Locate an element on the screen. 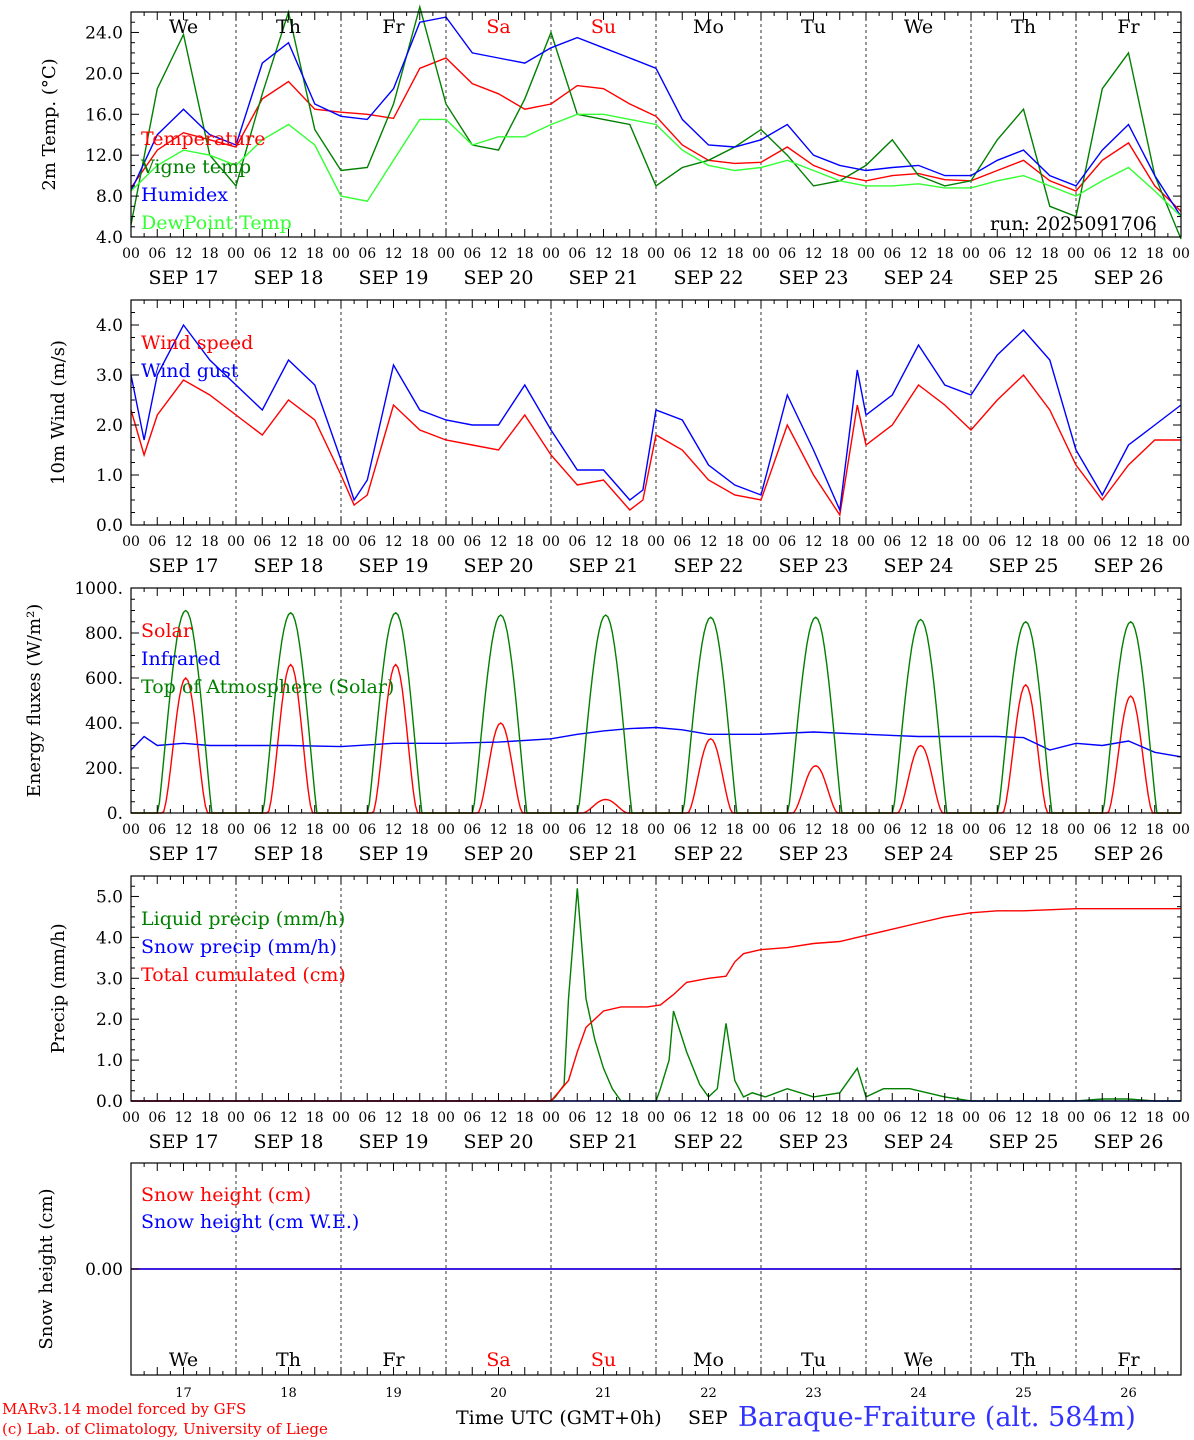 Image resolution: width=1194 pixels, height=1440 pixels. y-tick-label: 8.0 is located at coordinates (109, 197).